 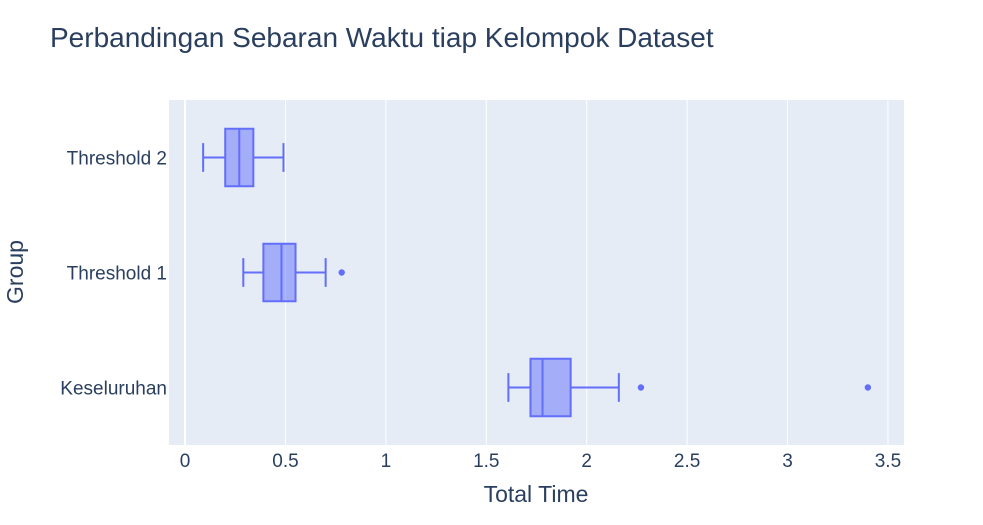 What do you see at coordinates (486, 461) in the screenshot?
I see `x-tick-label: 1.5` at bounding box center [486, 461].